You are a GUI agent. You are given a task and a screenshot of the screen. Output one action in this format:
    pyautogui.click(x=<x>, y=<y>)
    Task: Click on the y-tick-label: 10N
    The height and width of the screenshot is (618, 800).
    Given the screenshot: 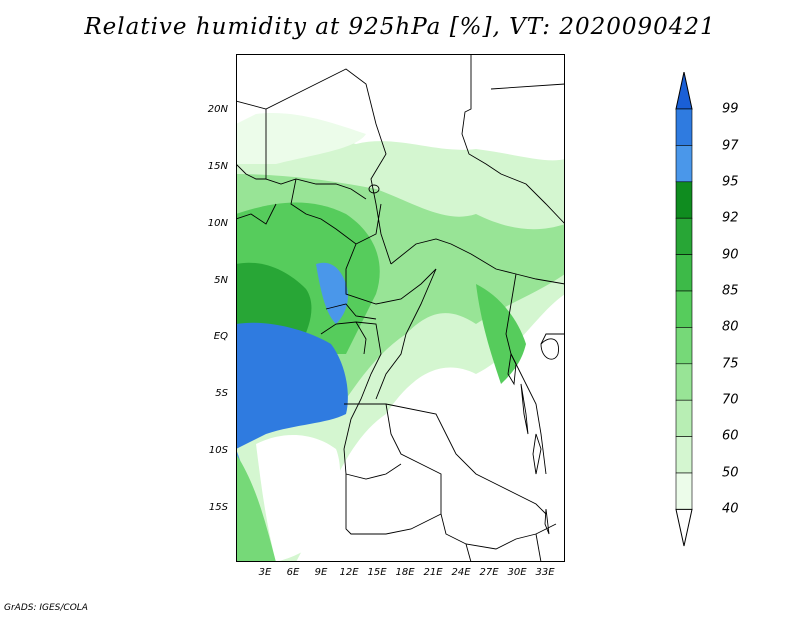 What is the action you would take?
    pyautogui.click(x=217, y=223)
    